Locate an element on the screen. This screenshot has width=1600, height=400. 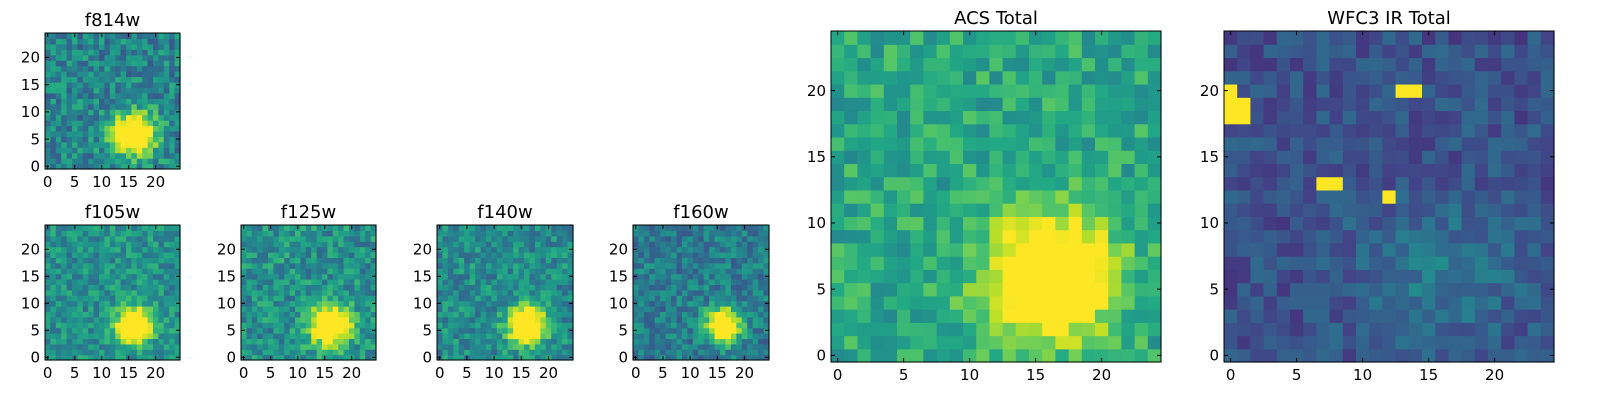
axes-frame is located at coordinates (112, 292).